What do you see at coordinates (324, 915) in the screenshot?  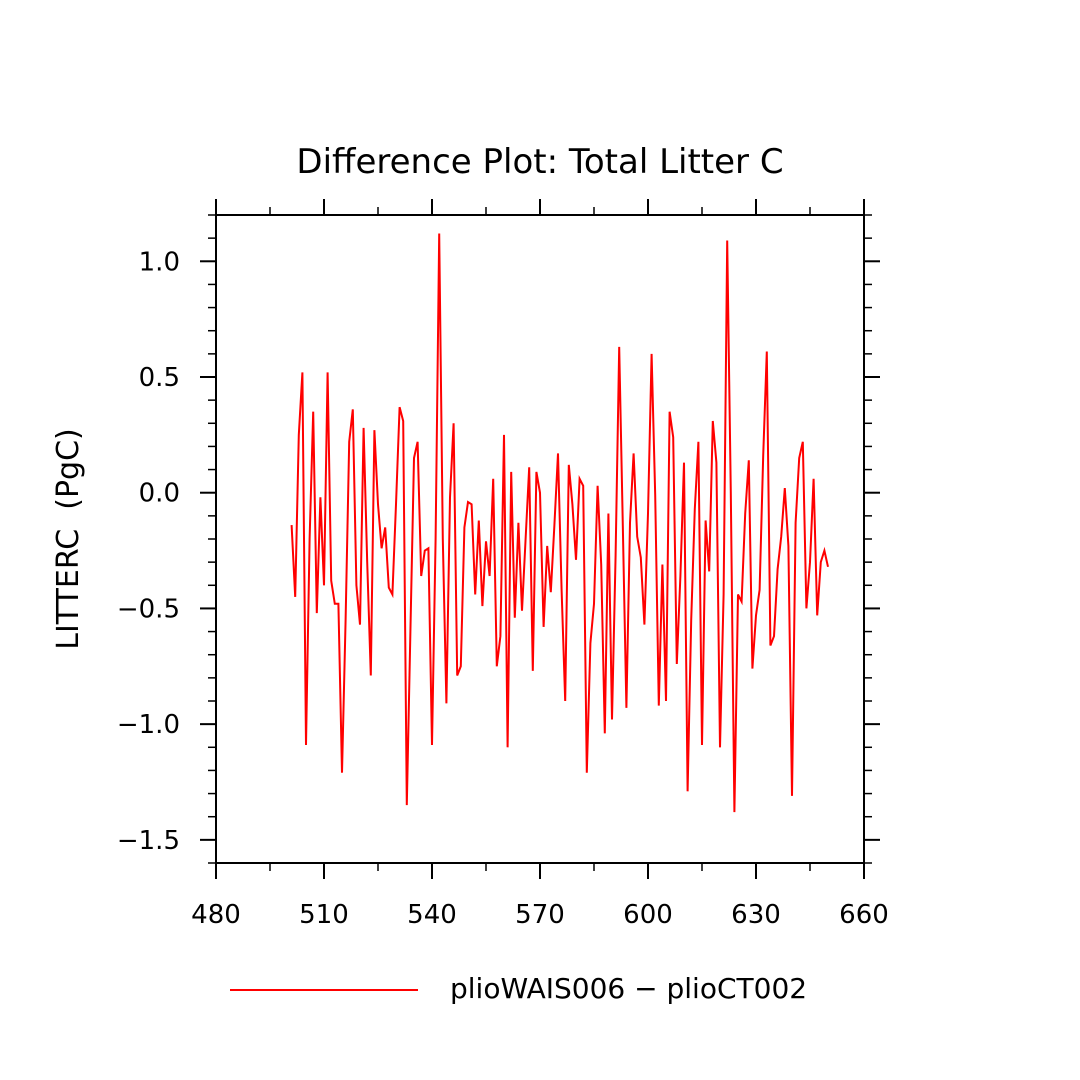 I see `x-tick-label: 510` at bounding box center [324, 915].